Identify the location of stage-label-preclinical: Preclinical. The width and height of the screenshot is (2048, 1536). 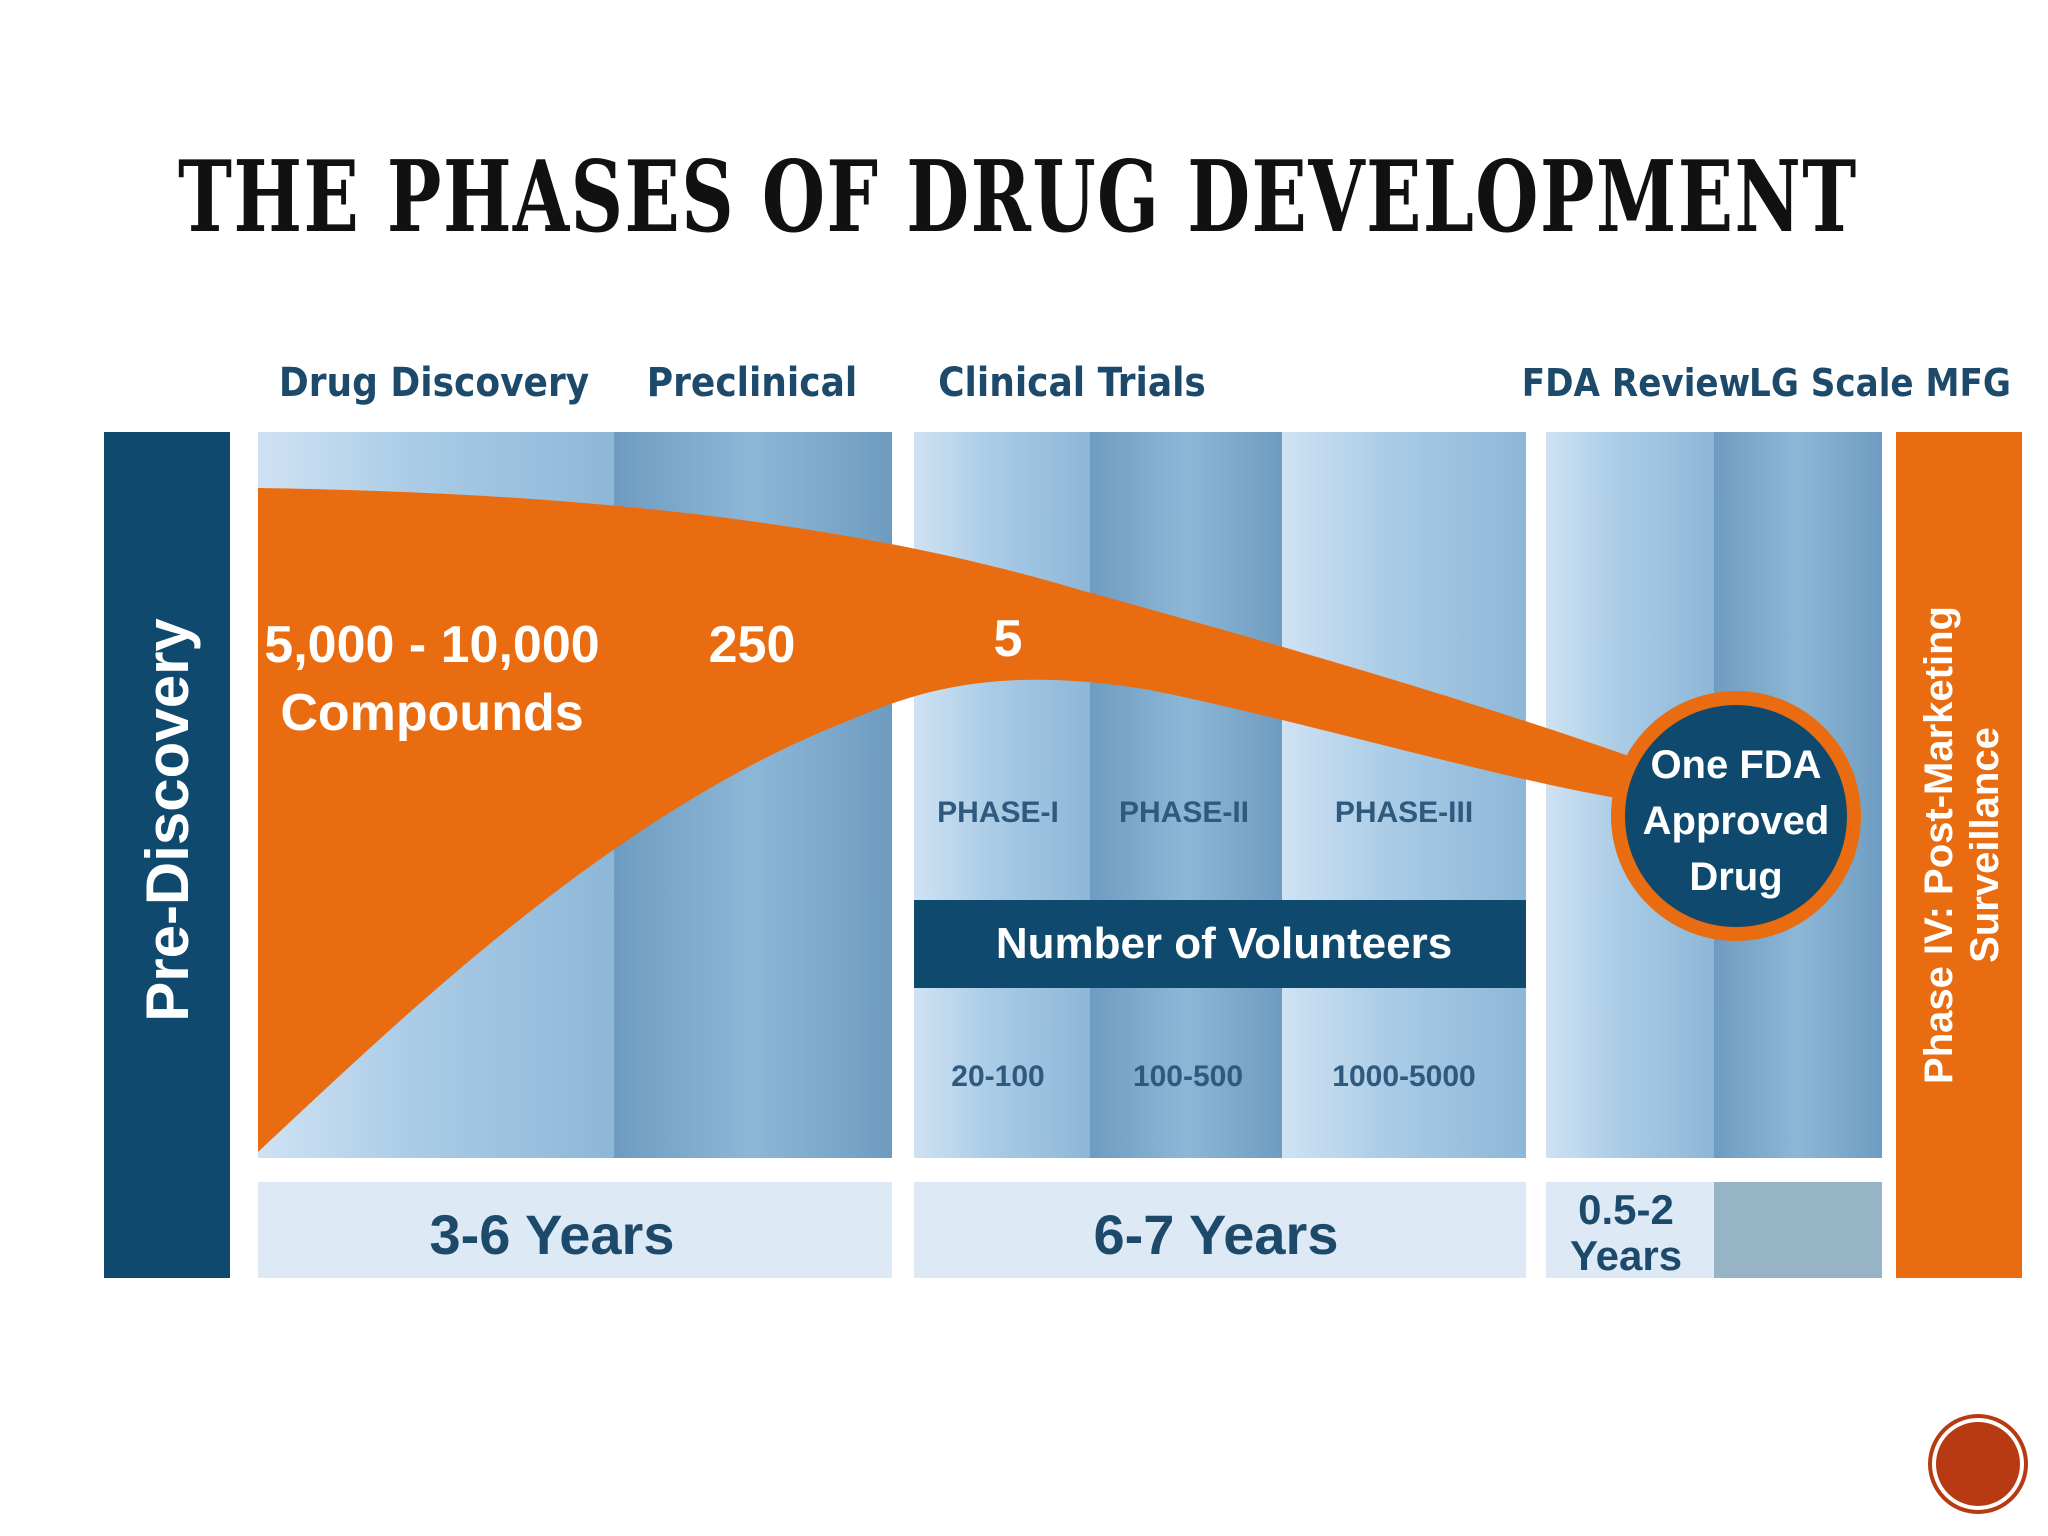
(752, 383).